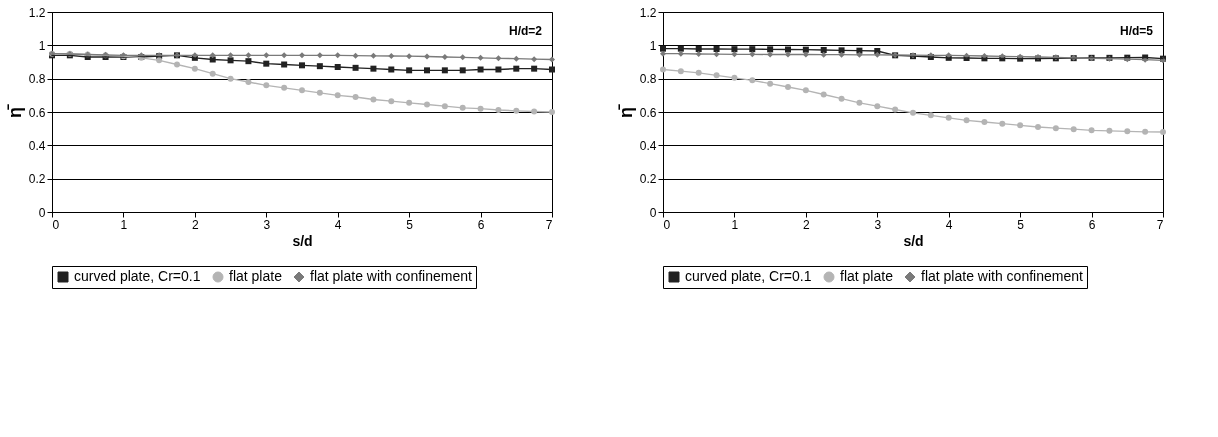 The height and width of the screenshot is (437, 1218). What do you see at coordinates (1136, 31) in the screenshot?
I see `annotation: H/d=5` at bounding box center [1136, 31].